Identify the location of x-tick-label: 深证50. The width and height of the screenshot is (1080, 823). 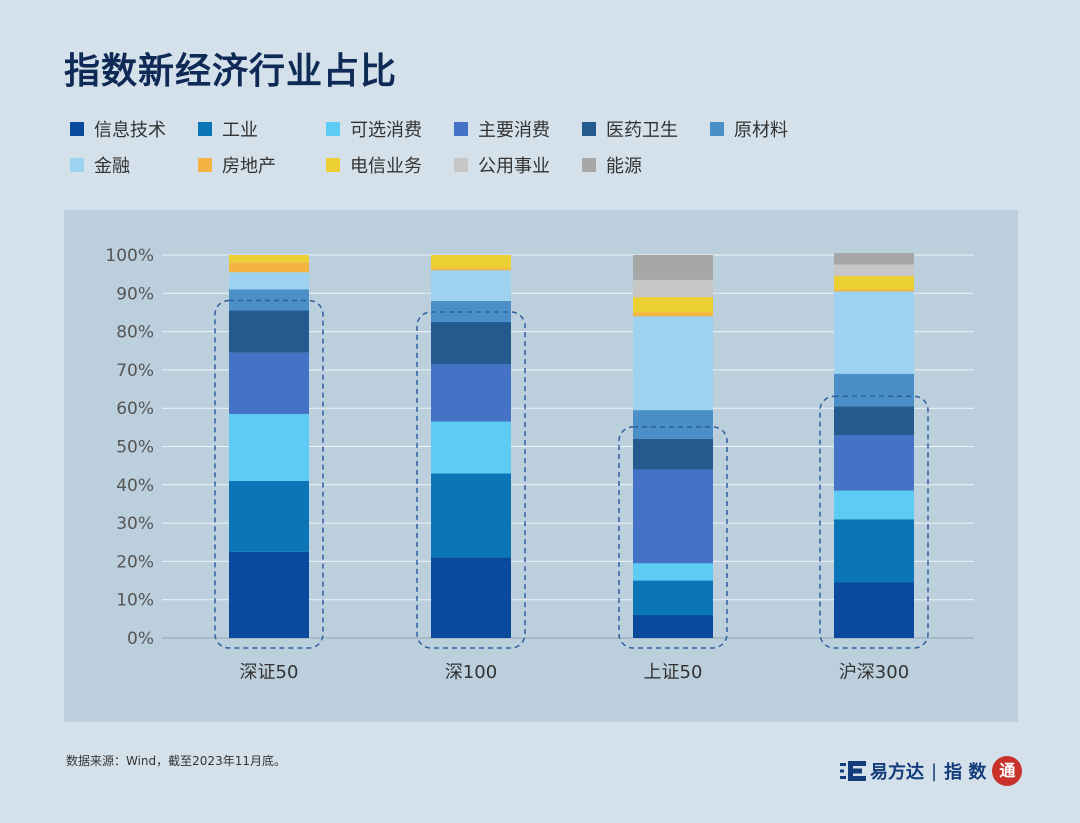
(269, 672).